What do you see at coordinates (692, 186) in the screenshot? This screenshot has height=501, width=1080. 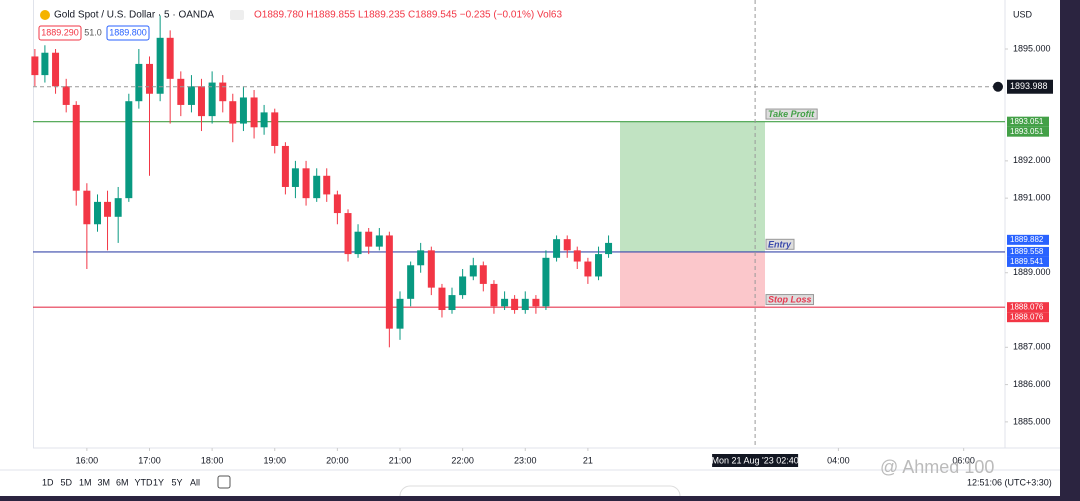 I see `profit-zone` at bounding box center [692, 186].